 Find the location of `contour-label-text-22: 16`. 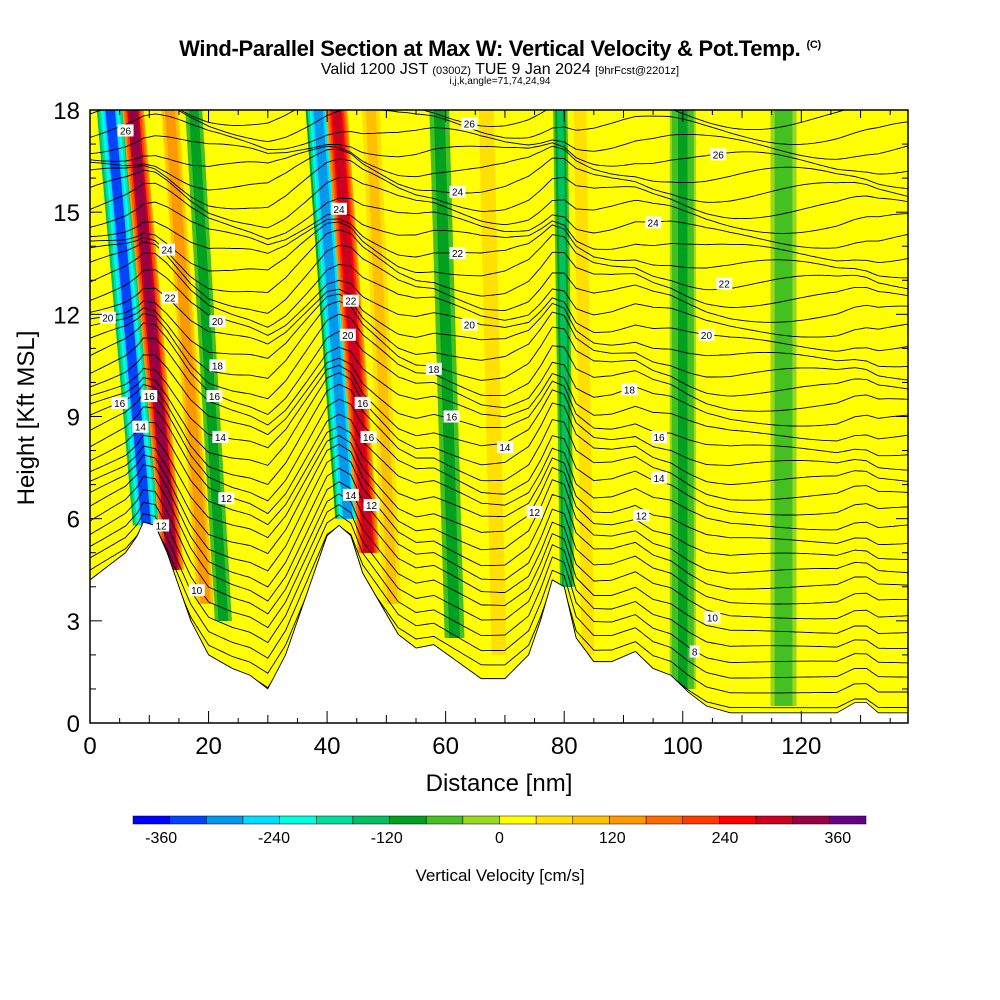

contour-label-text-22: 16 is located at coordinates (363, 404).